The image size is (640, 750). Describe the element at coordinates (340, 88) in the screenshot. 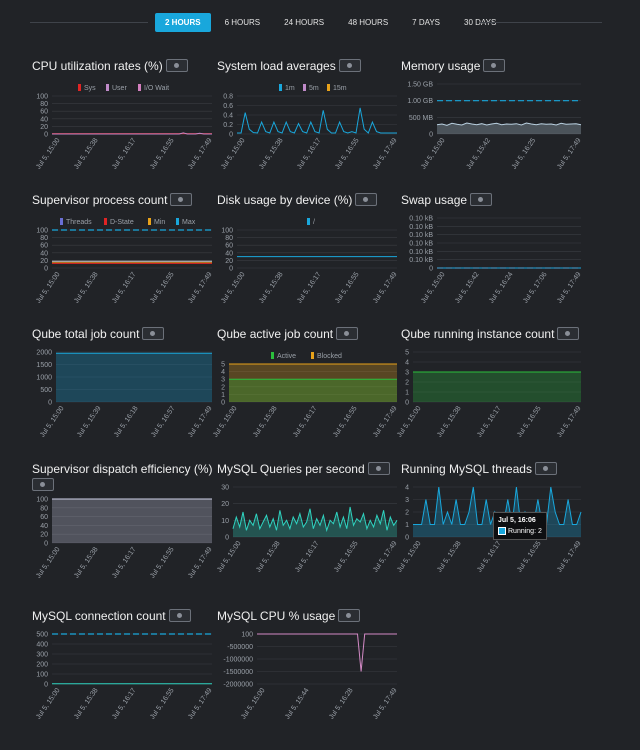

I see `legend-label: 15m` at that location.